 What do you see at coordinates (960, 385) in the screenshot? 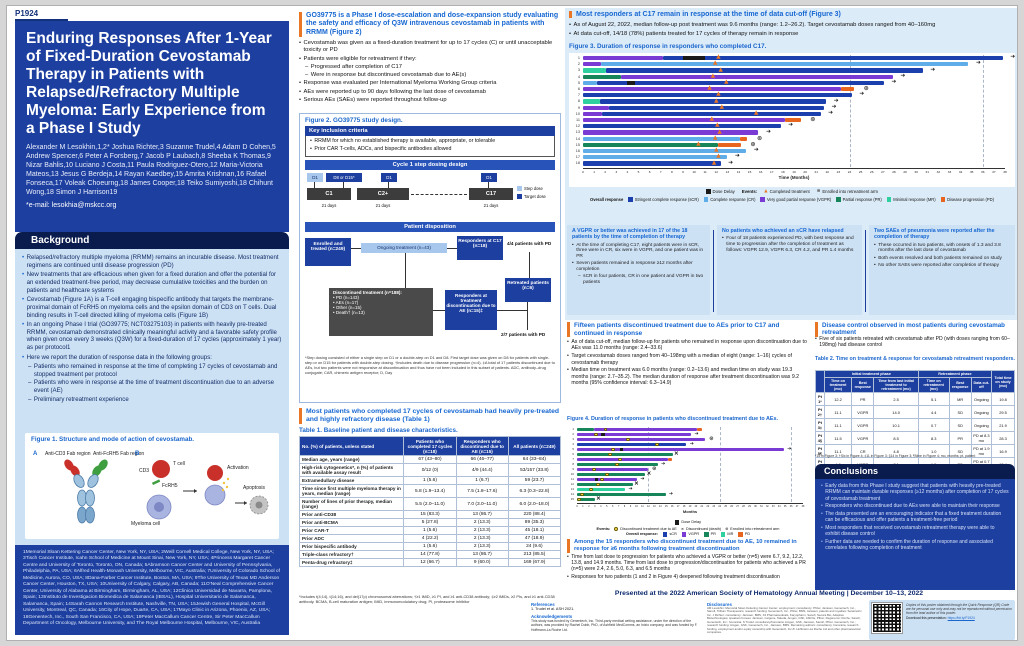
I see `table2-header: Best response` at bounding box center [960, 385].